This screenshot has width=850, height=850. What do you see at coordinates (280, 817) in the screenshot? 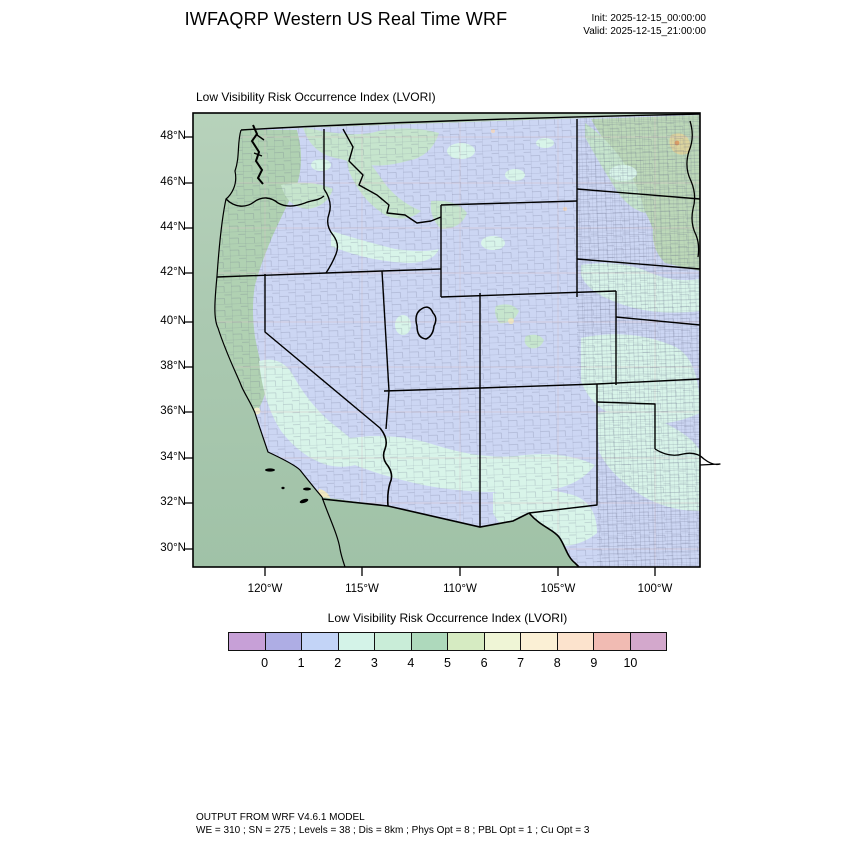
I see `model-version-line: OUTPUT FROM WRF V4.6.1 MODEL` at bounding box center [280, 817].